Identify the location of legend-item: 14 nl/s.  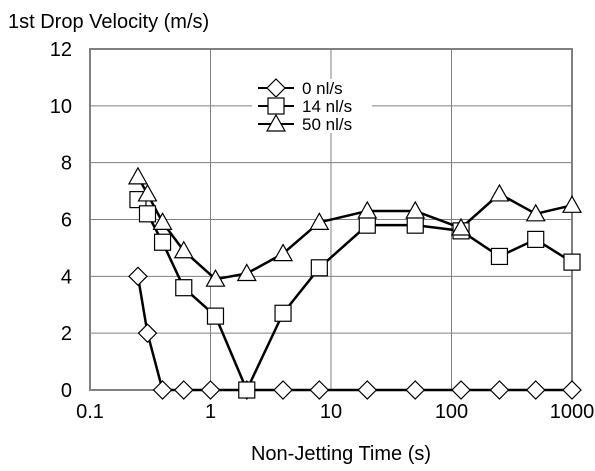
(312, 106).